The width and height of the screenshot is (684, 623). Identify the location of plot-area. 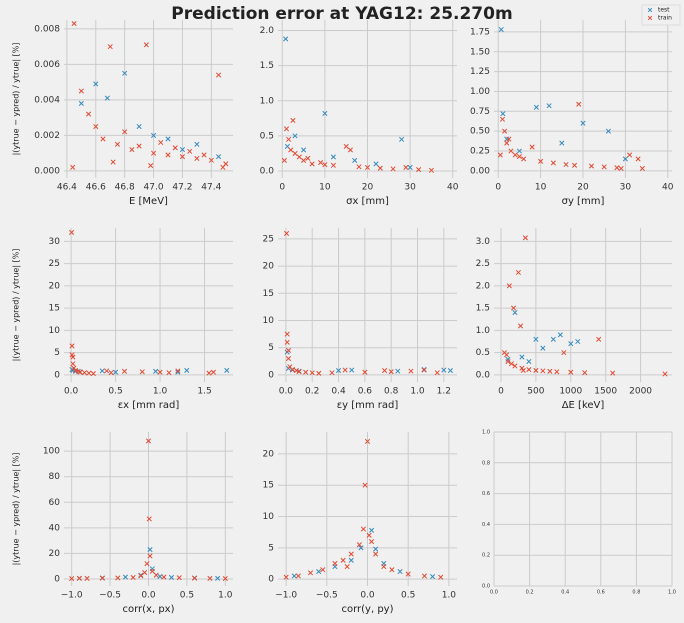
(583, 305).